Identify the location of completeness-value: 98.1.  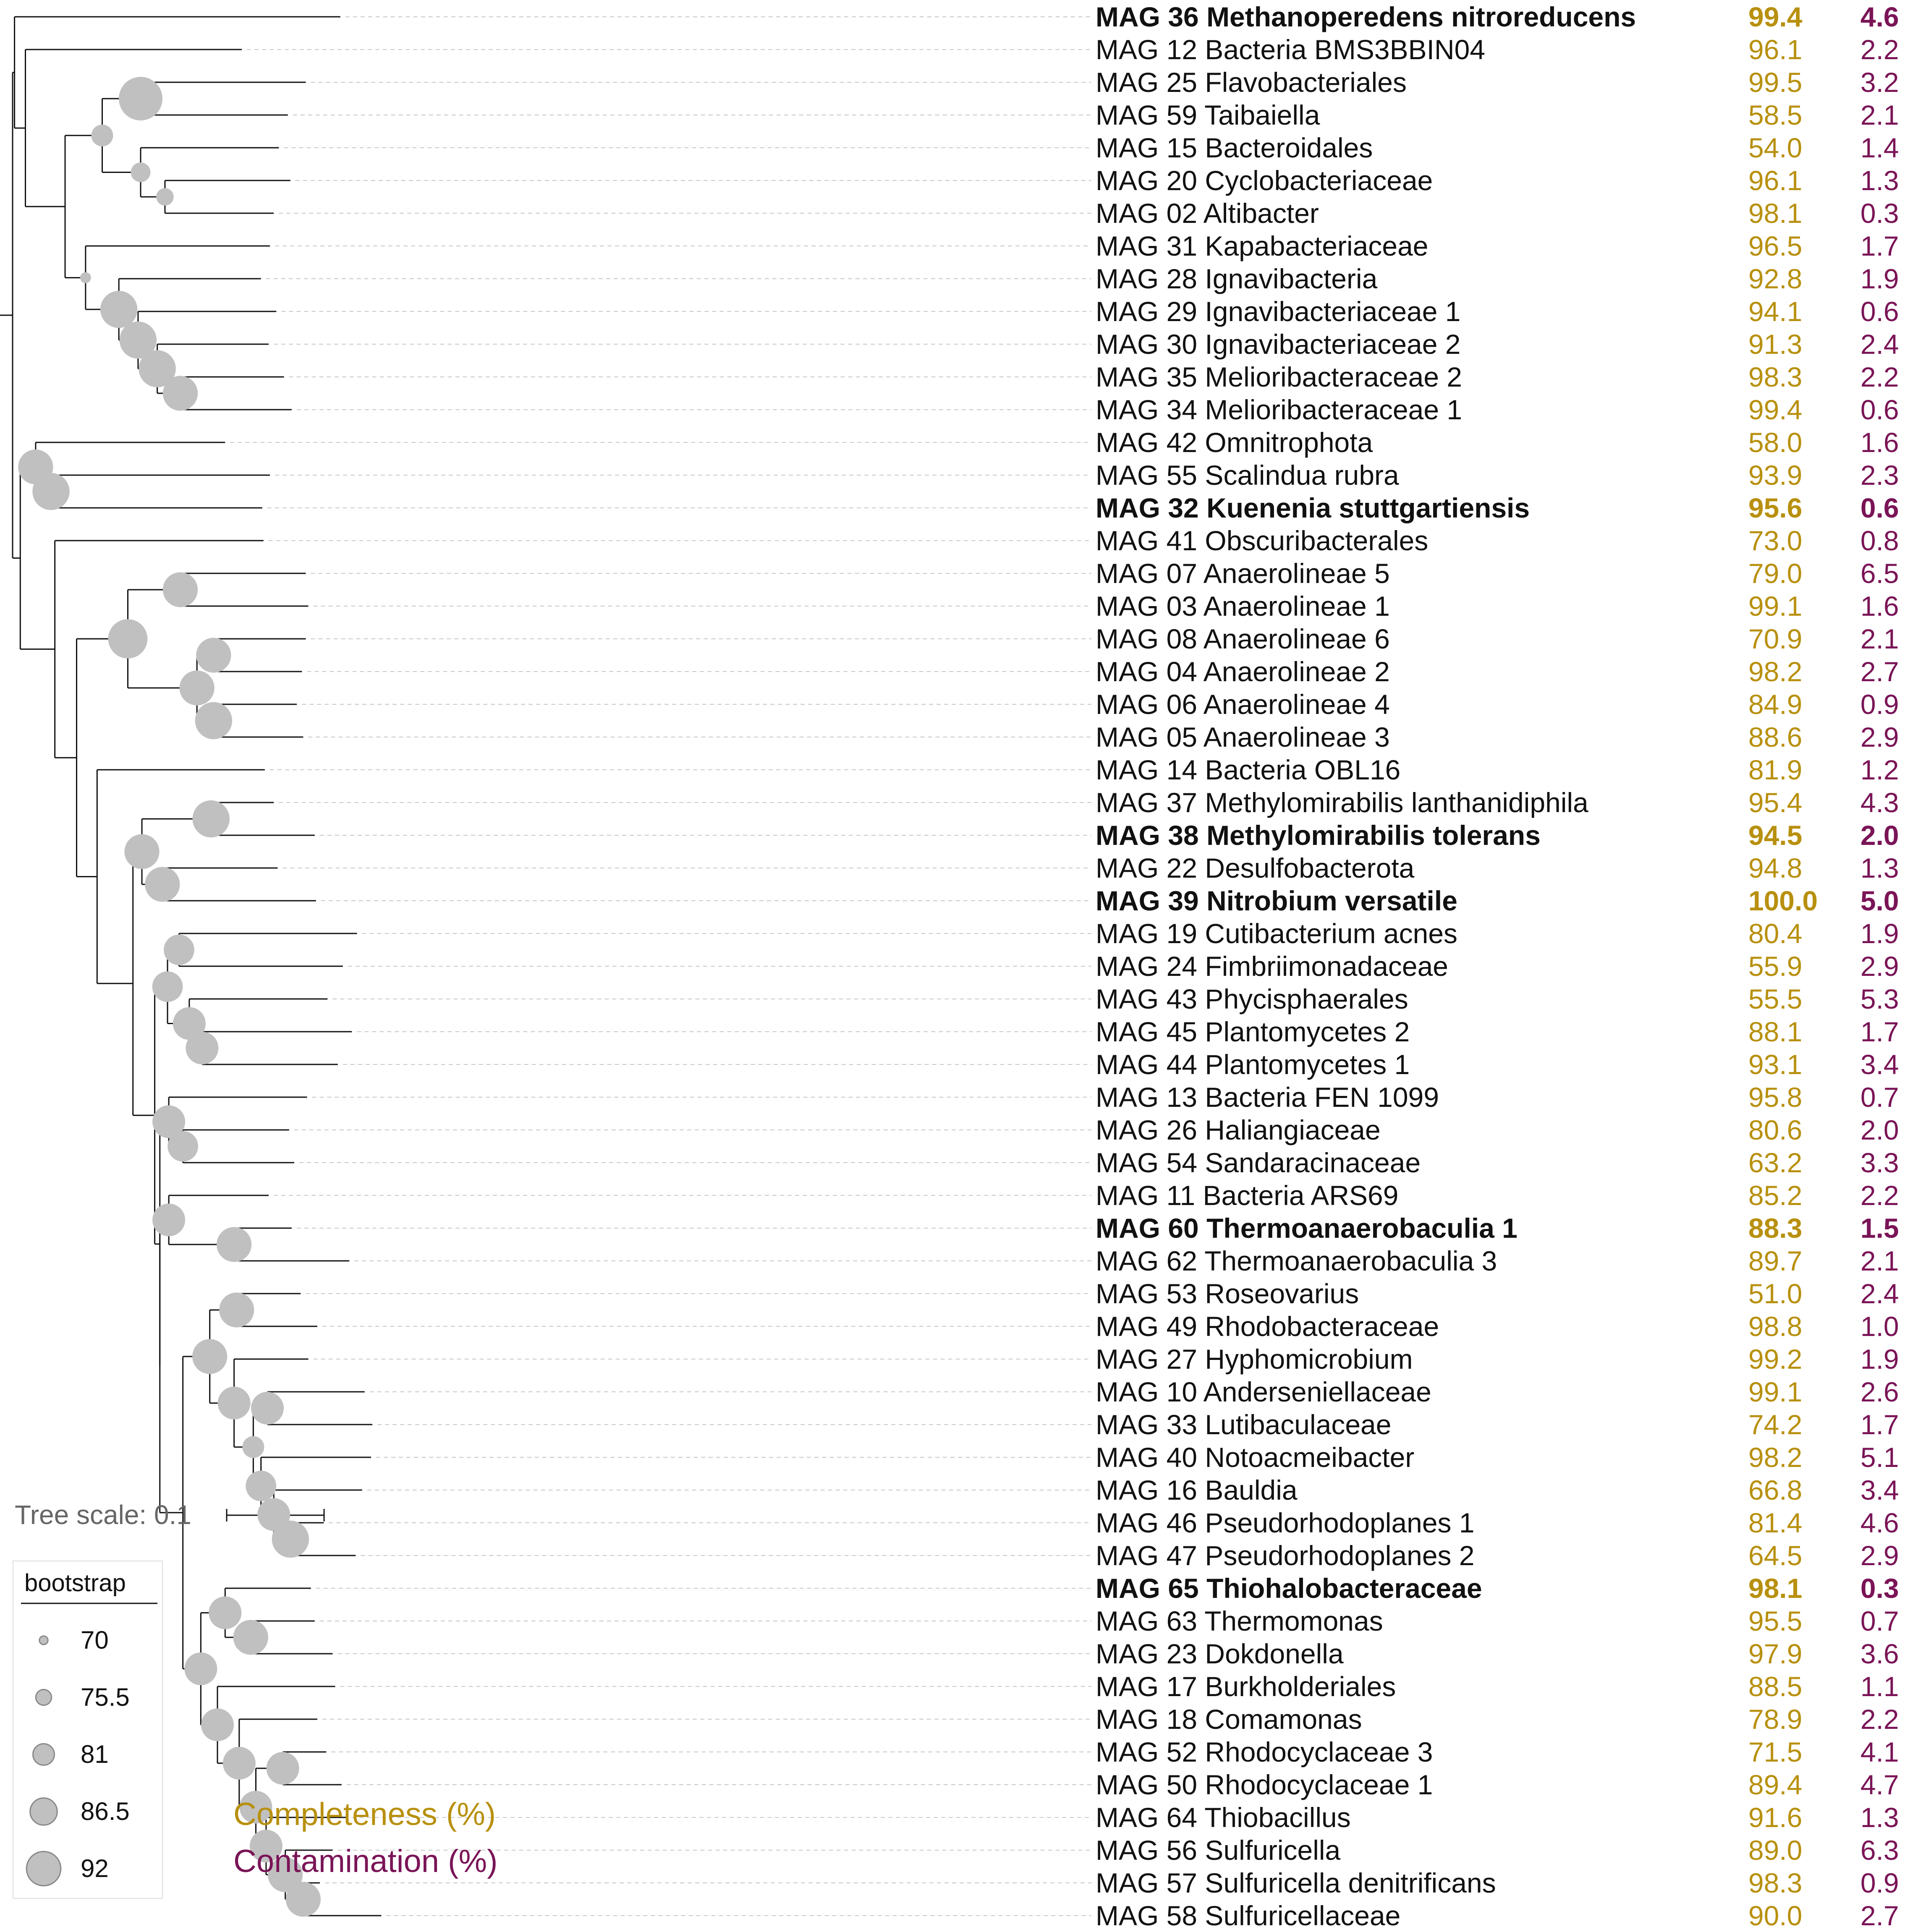
(1775, 1588).